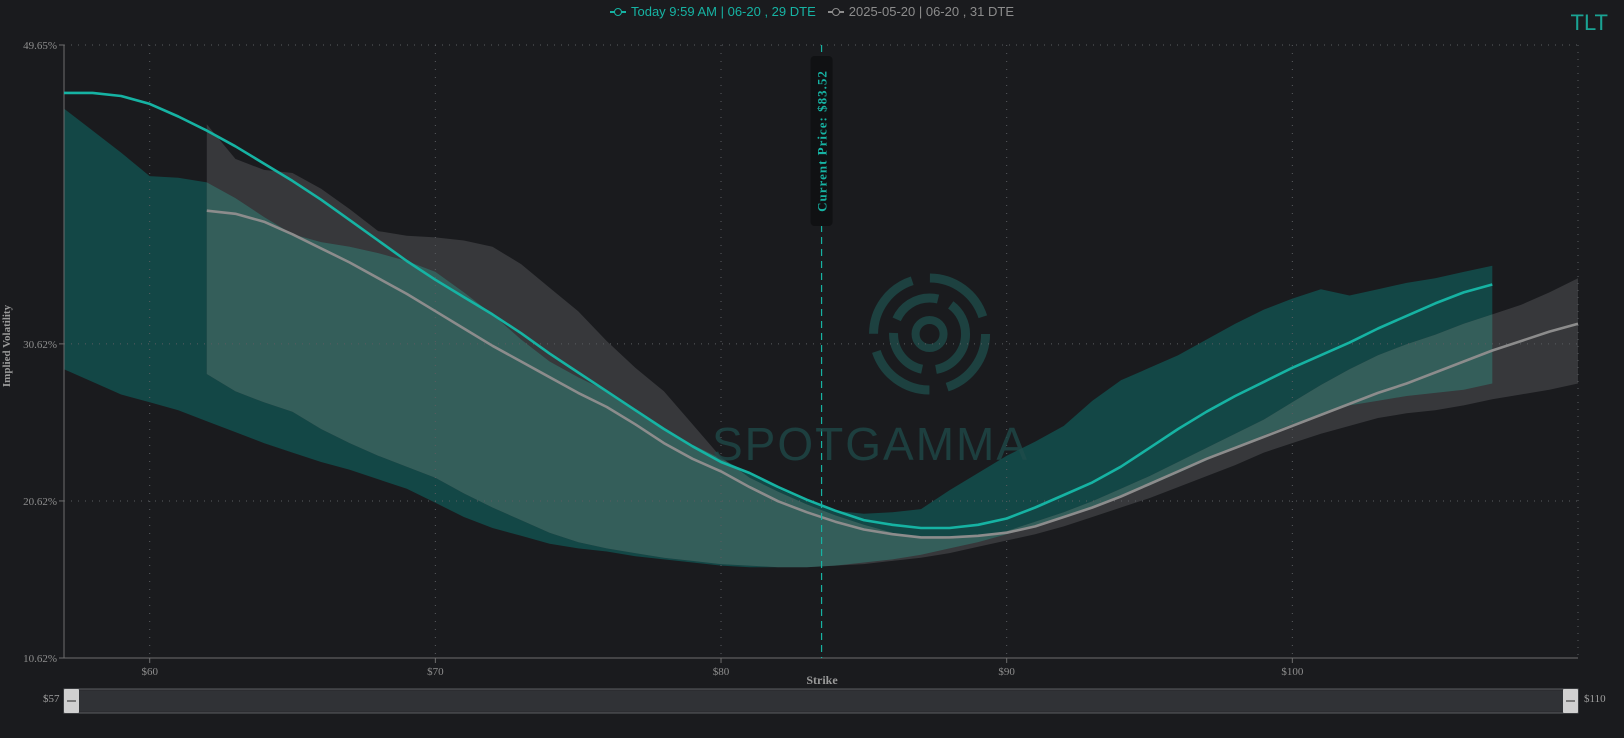 This screenshot has width=1624, height=738. What do you see at coordinates (822, 680) in the screenshot?
I see `x-axis-title: Strike` at bounding box center [822, 680].